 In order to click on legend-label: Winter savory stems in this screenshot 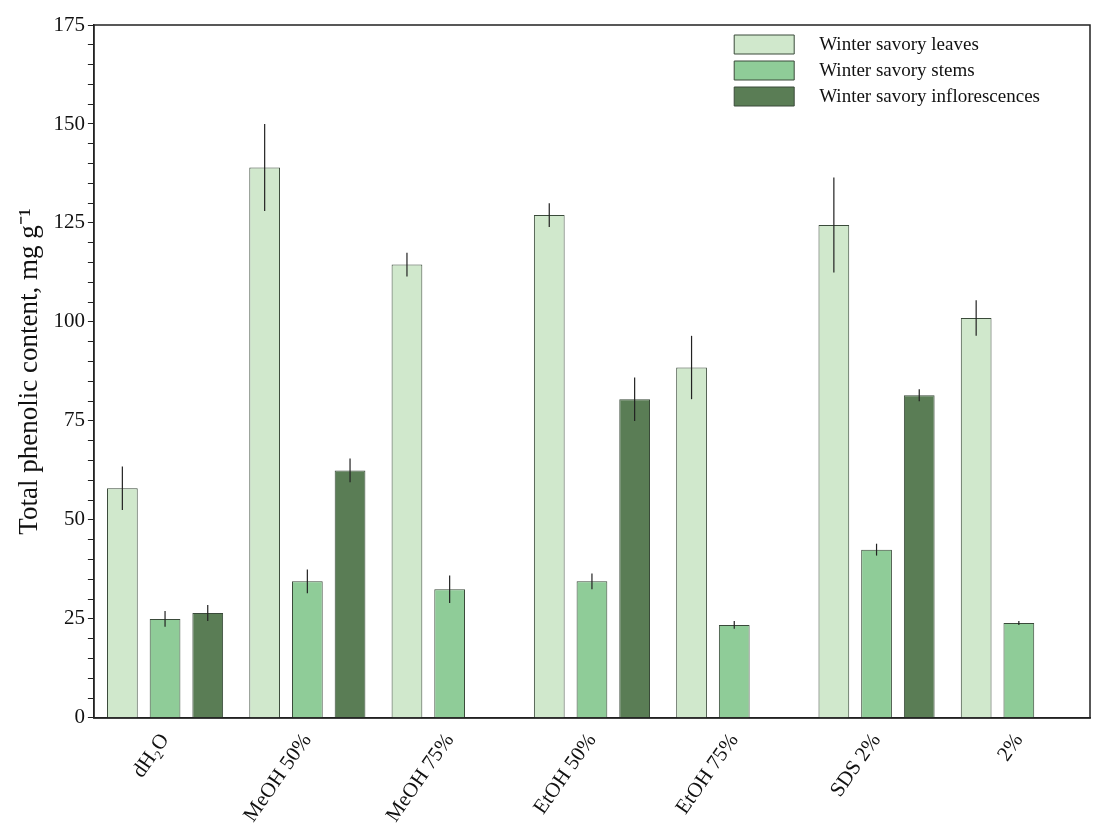, I will do `click(897, 69)`.